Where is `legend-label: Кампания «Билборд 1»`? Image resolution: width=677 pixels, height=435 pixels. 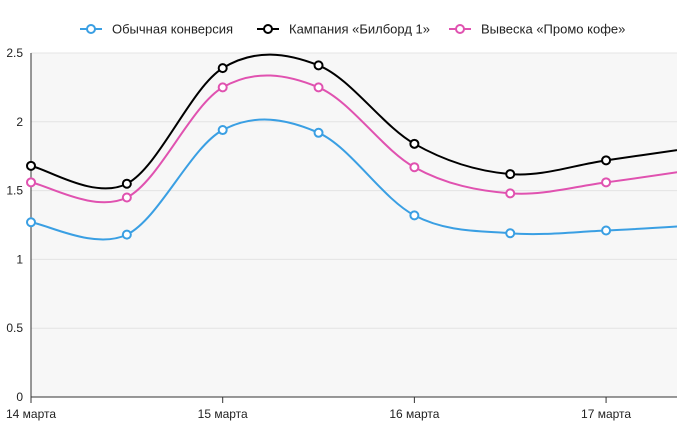
legend-label: Кампания «Билборд 1» is located at coordinates (359, 29).